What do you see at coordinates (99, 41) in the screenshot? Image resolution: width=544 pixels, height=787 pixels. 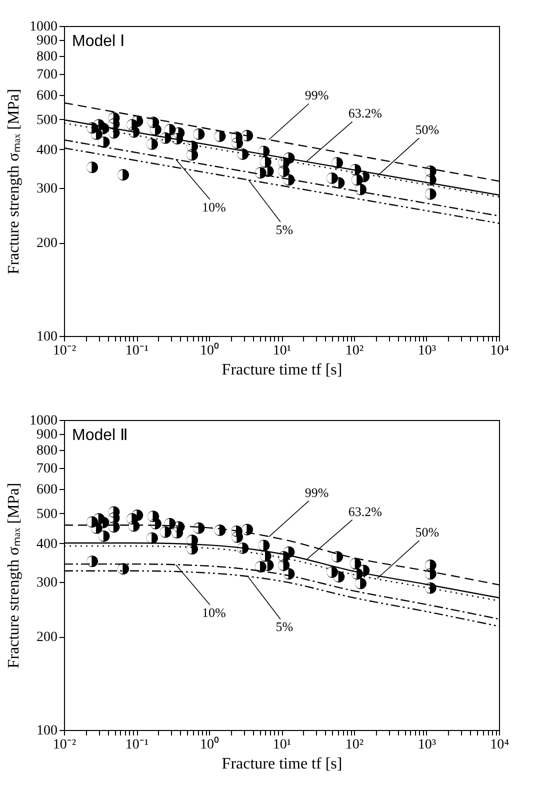 I see `chart-title: Model Ⅰ` at bounding box center [99, 41].